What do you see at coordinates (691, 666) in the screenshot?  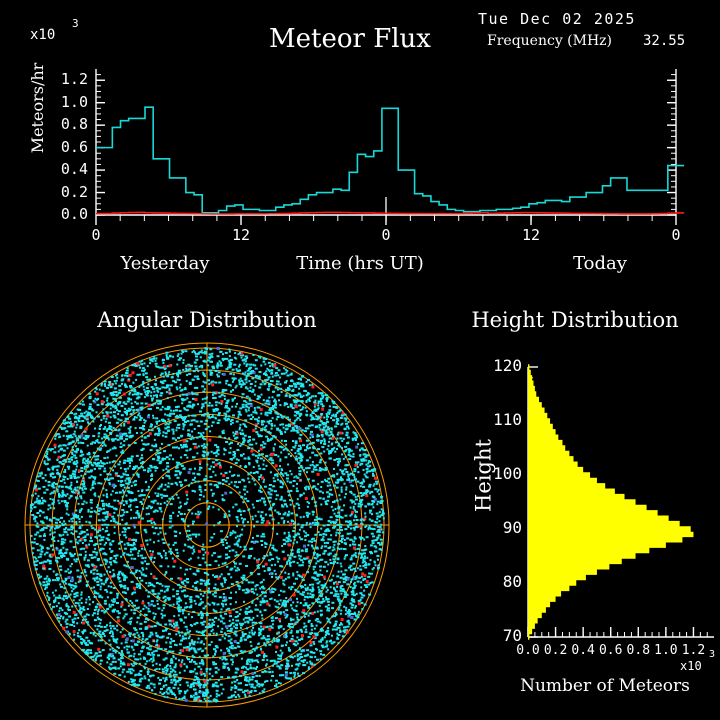 I see `height-exponent-prefix: x10` at bounding box center [691, 666].